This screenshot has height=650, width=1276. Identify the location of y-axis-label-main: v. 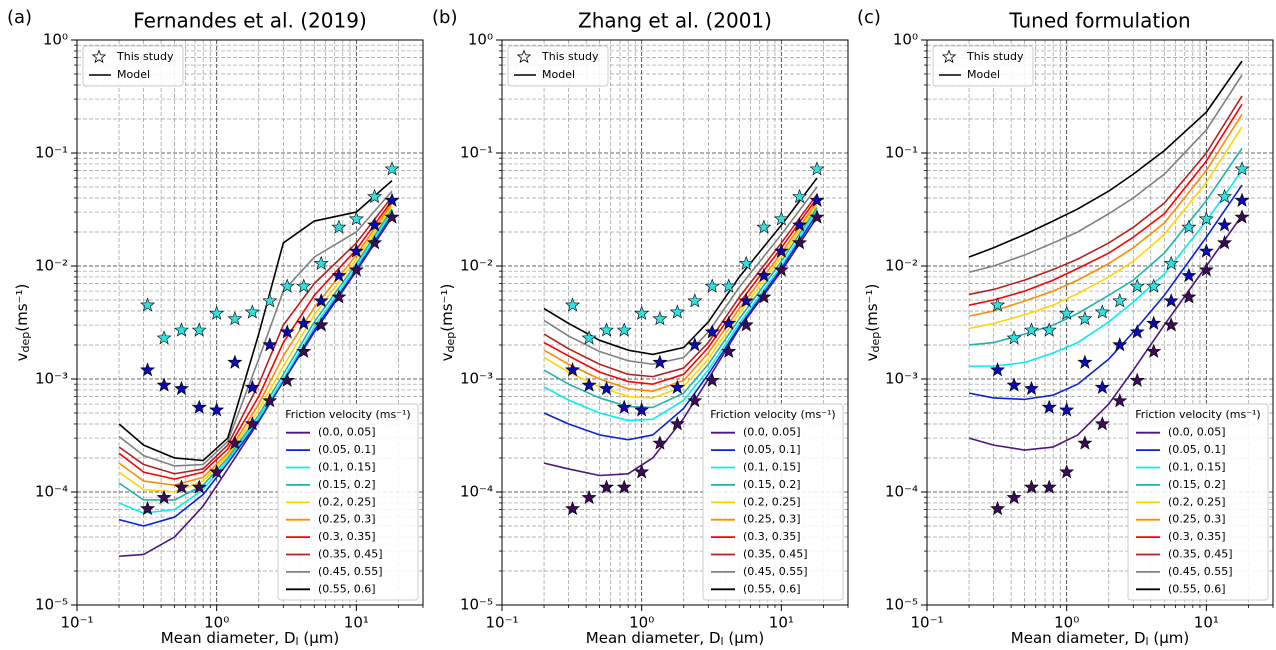
(872, 356).